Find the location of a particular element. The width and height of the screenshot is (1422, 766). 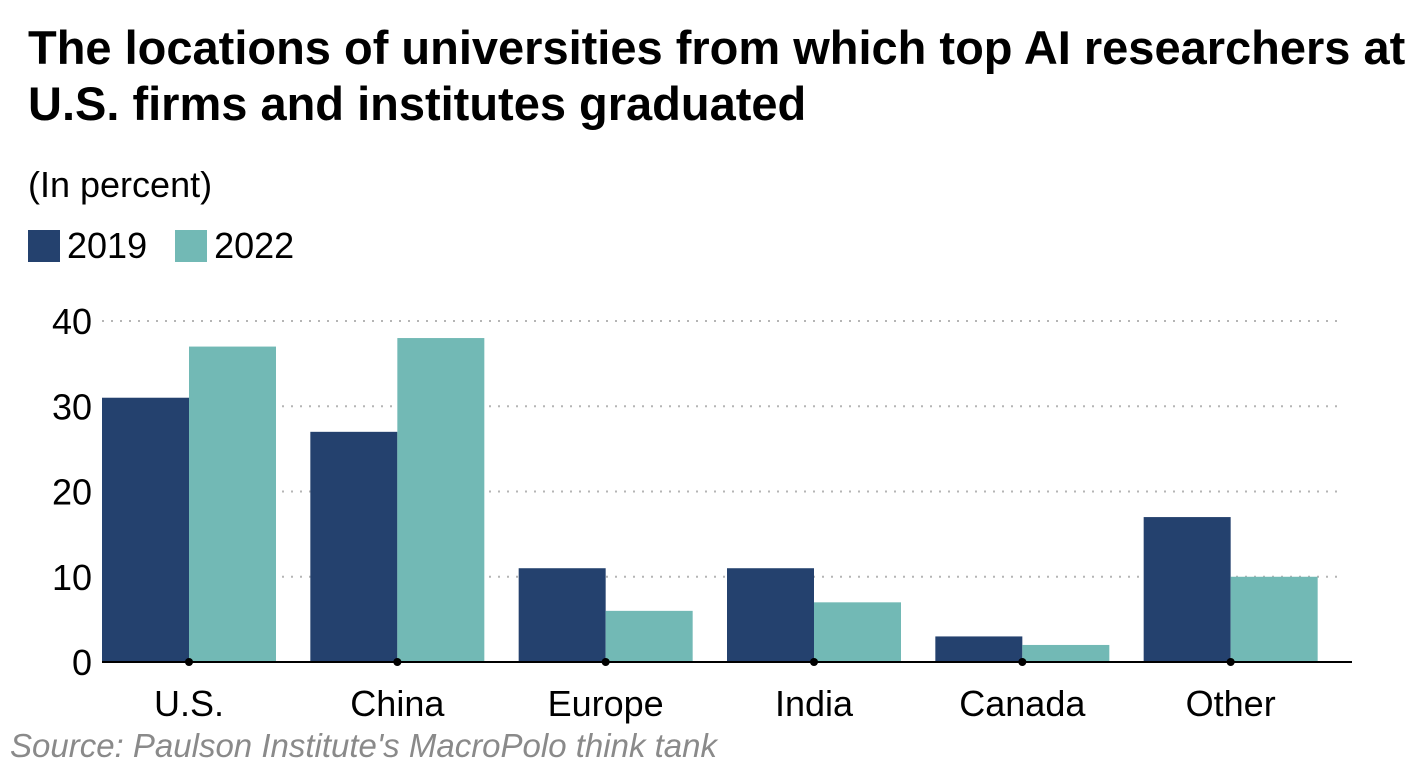

x-tick-label-other: Other is located at coordinates (1231, 703).